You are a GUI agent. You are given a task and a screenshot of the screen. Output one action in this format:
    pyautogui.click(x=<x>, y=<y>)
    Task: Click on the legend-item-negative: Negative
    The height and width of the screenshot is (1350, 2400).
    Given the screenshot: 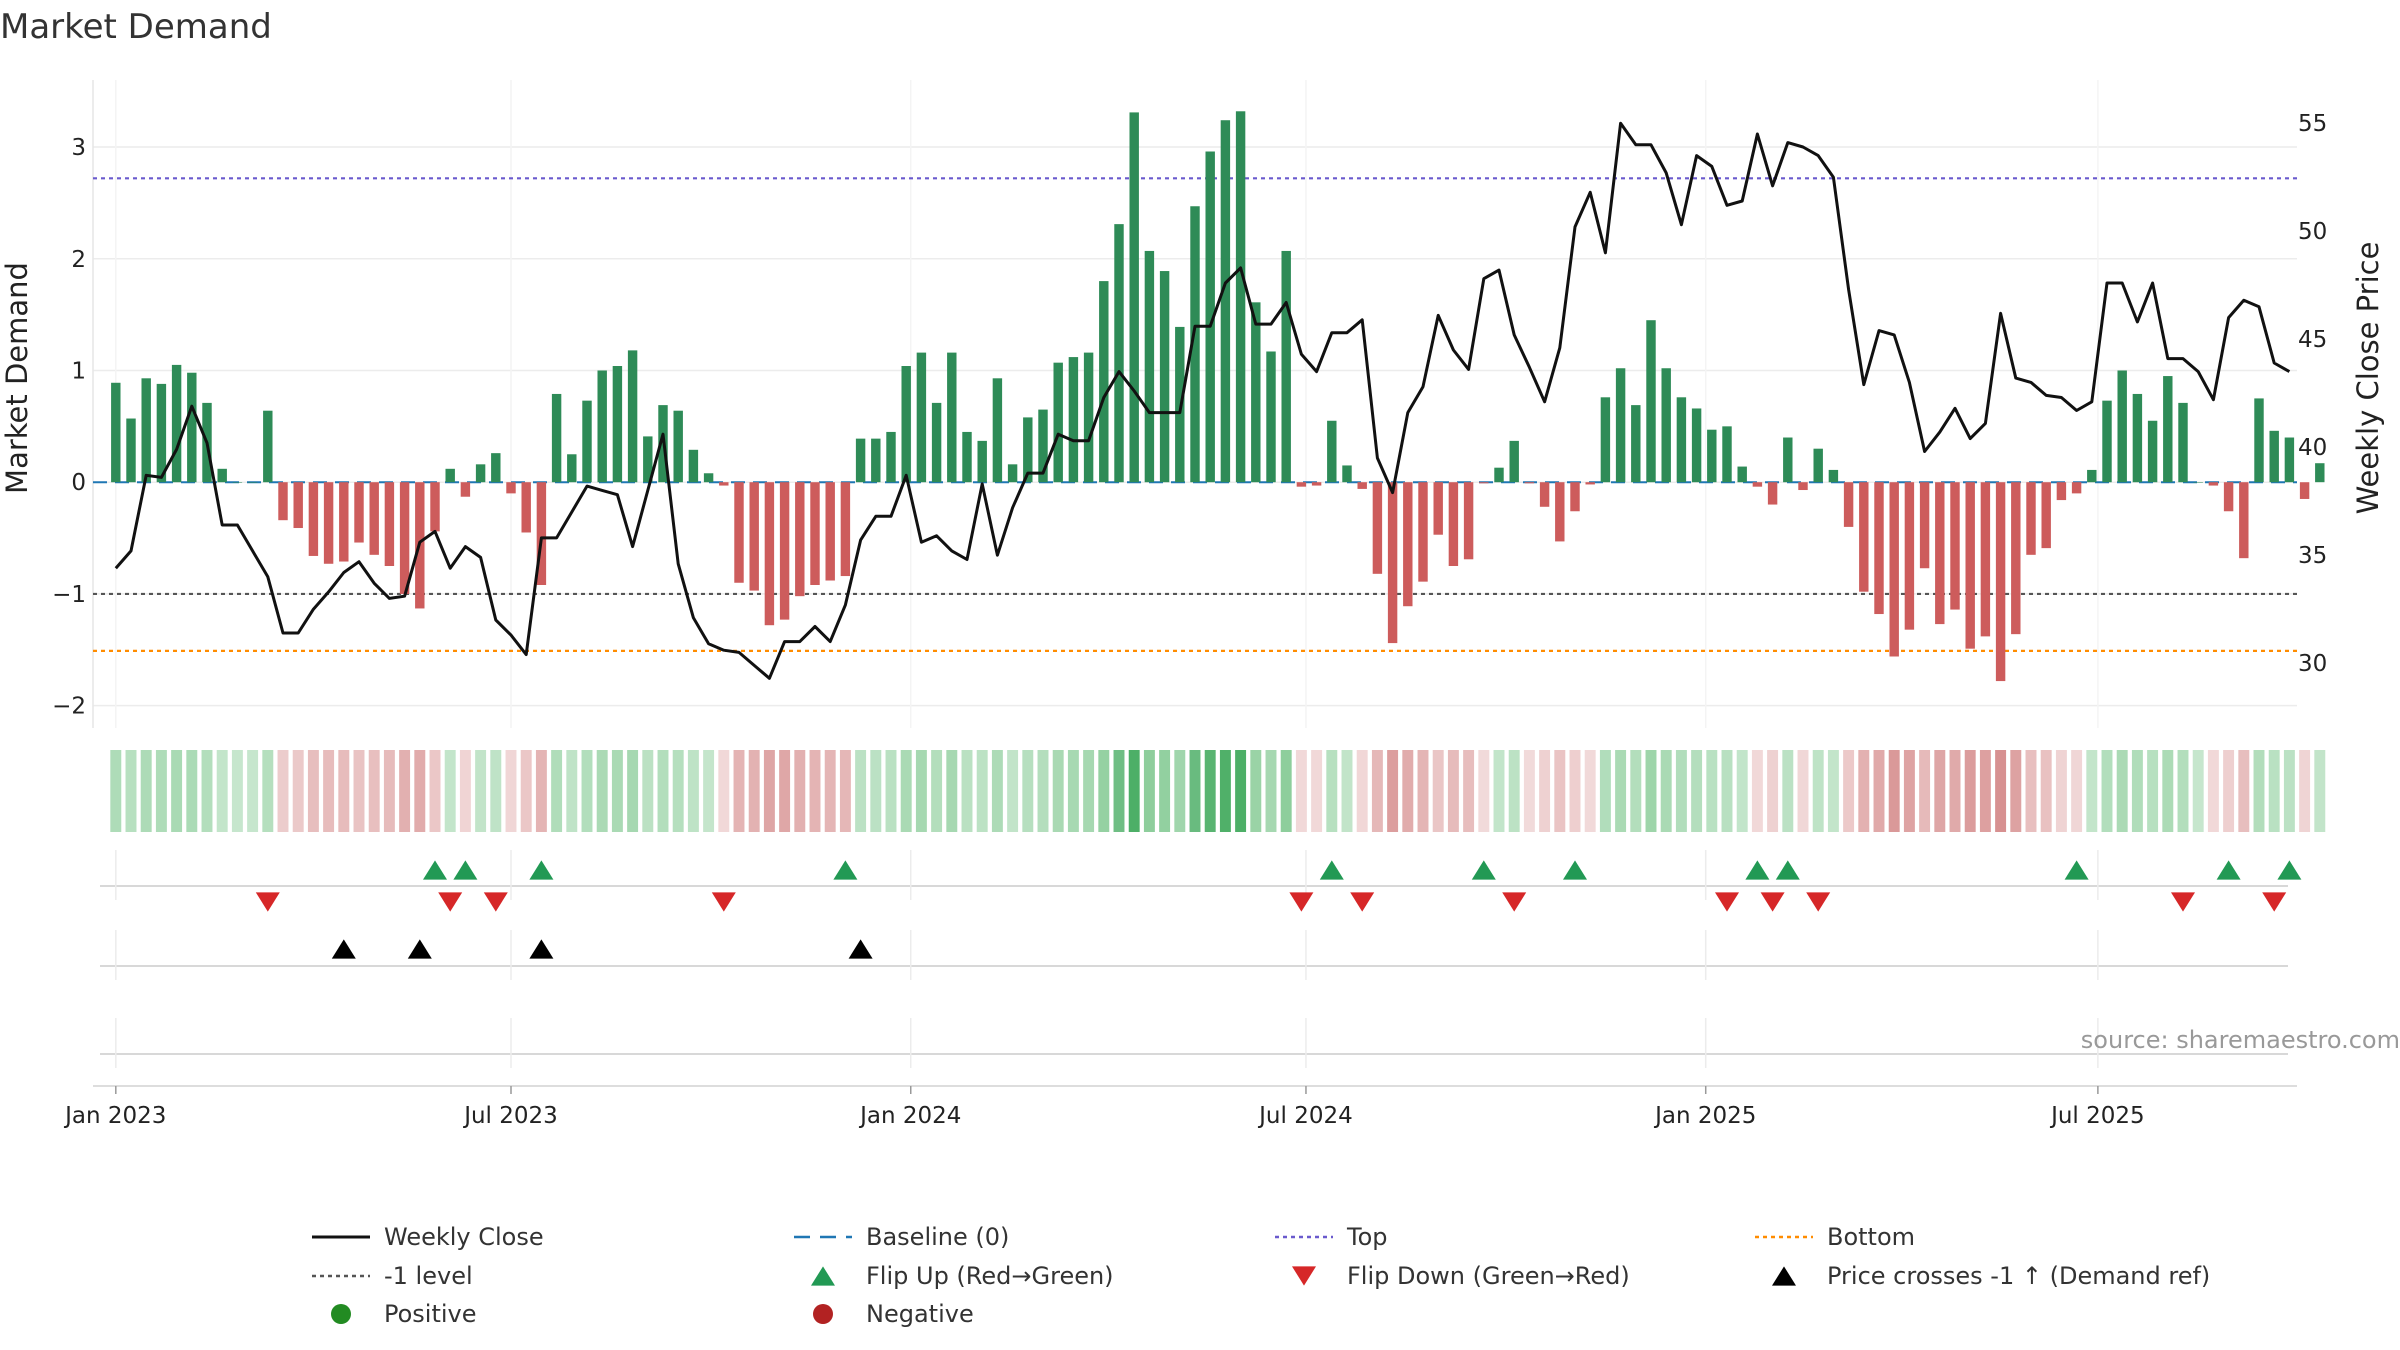 What is the action you would take?
    pyautogui.click(x=893, y=1314)
    